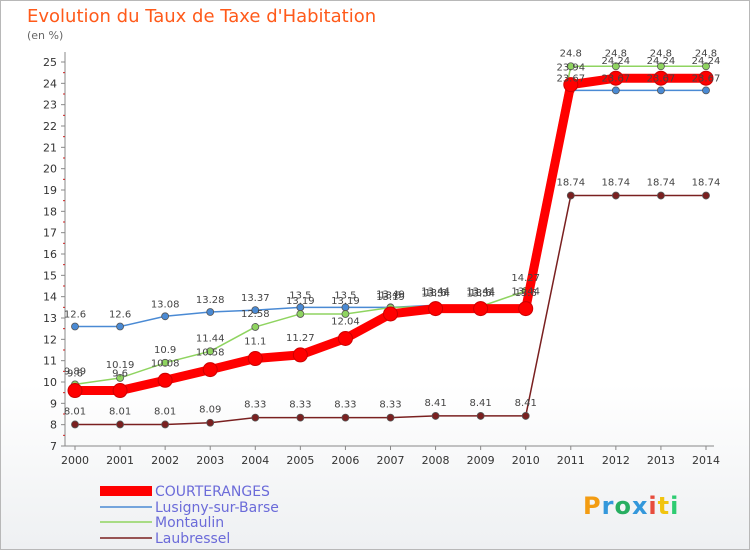 The height and width of the screenshot is (550, 750). I want to click on y-tick-label: 21, so click(50, 147).